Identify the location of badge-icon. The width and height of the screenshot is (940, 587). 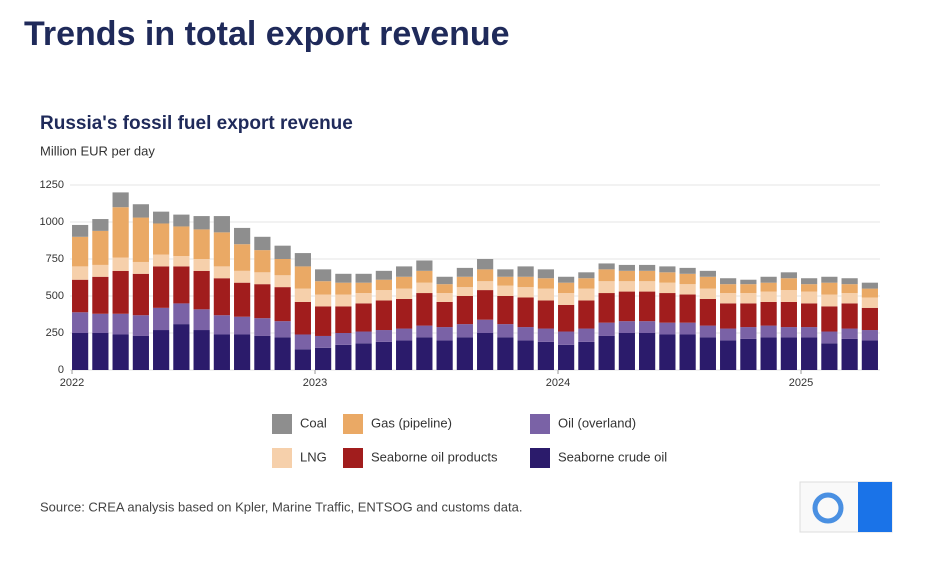
(828, 508).